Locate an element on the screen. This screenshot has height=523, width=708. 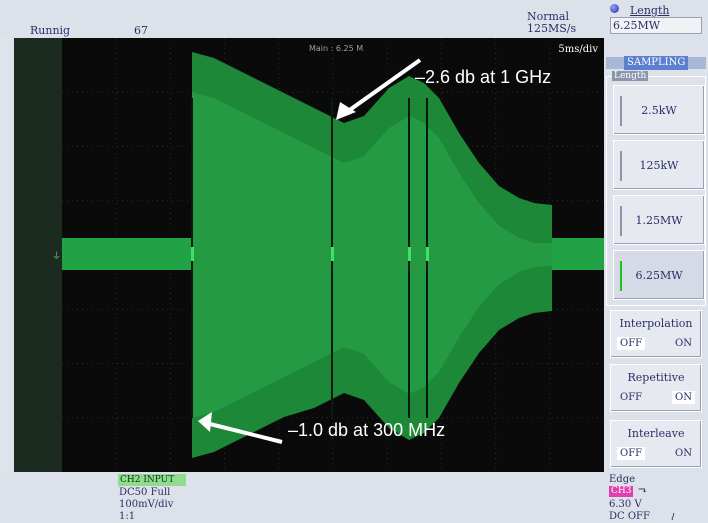
repetitive-on: ON is located at coordinates (683, 397).